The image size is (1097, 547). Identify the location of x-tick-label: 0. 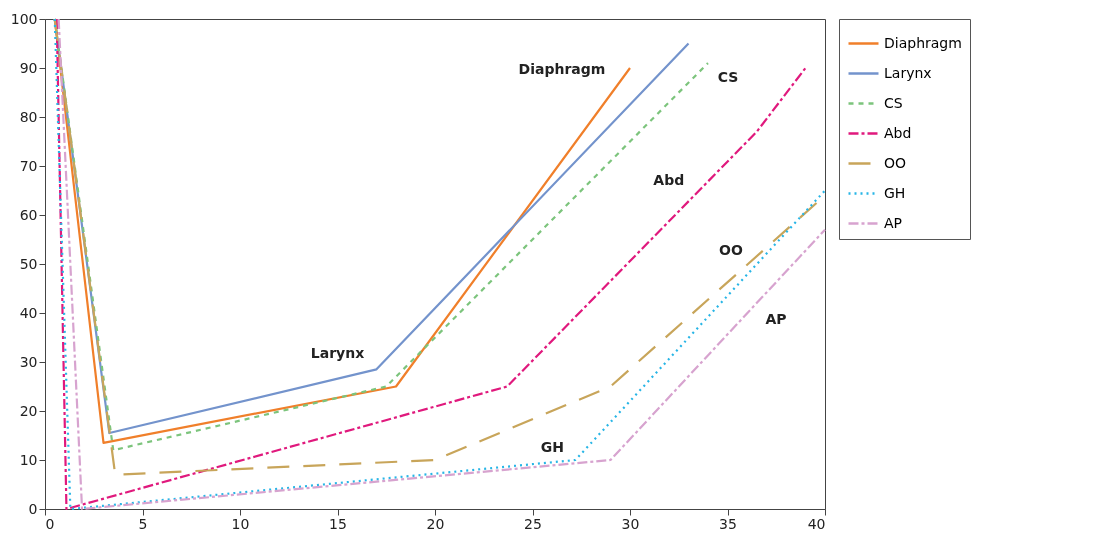
(50, 523).